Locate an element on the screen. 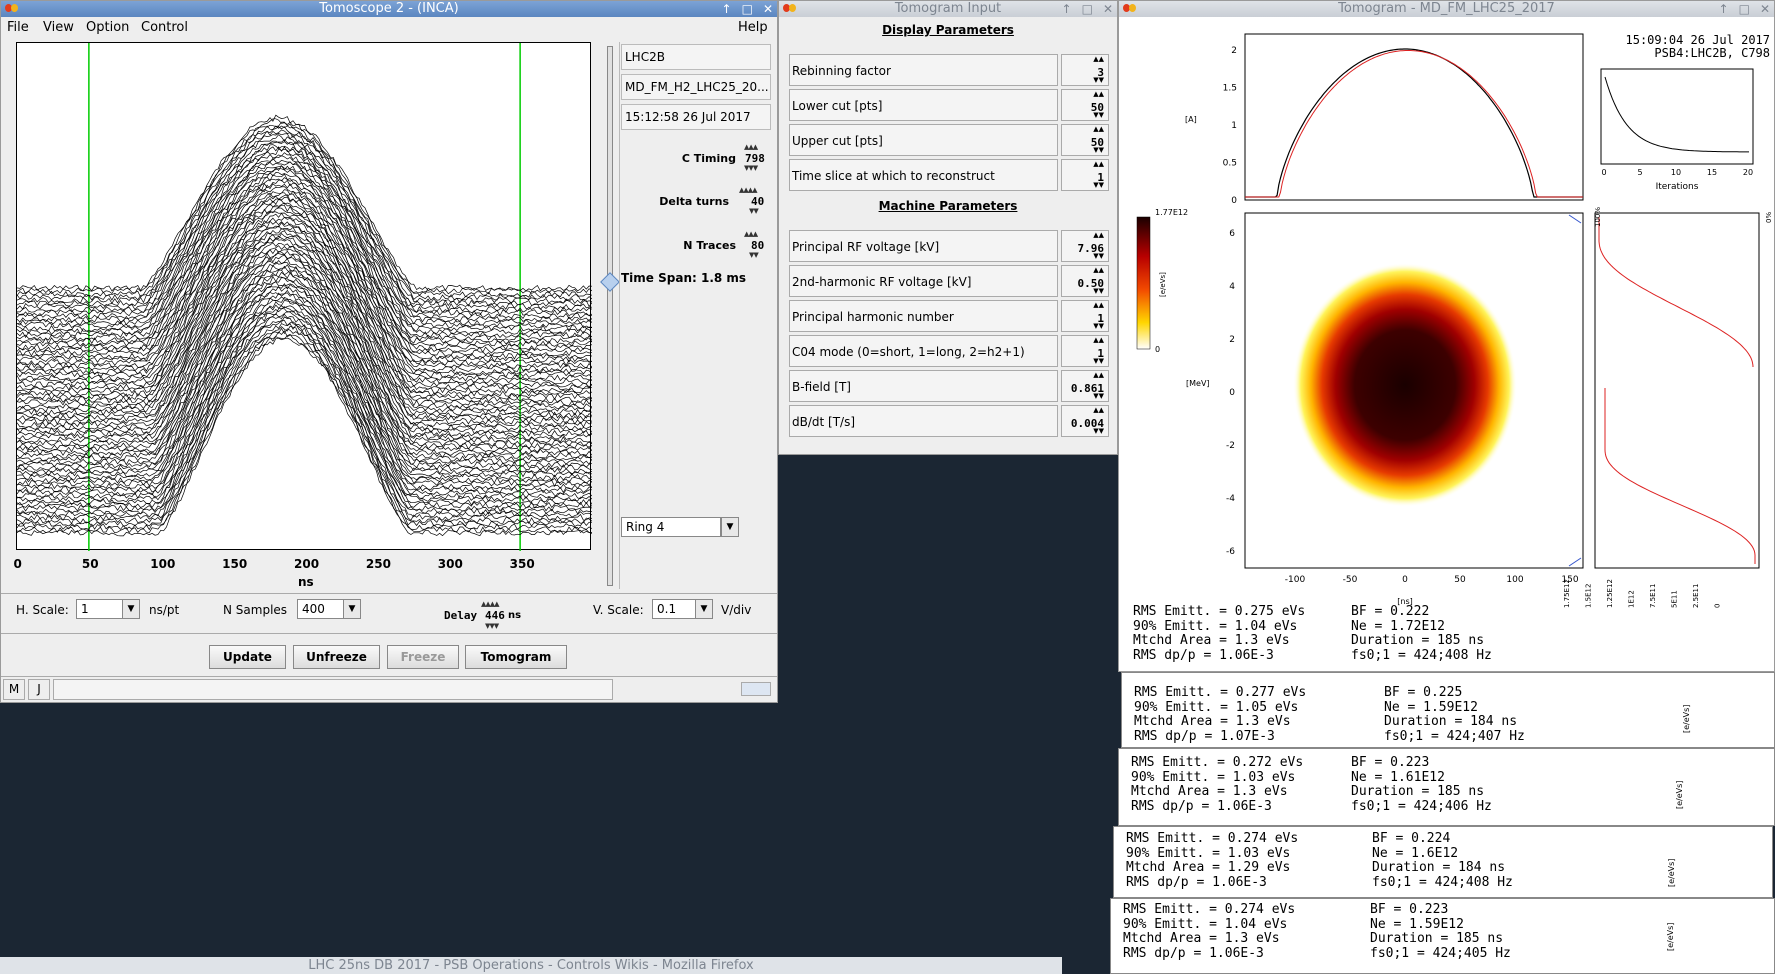  unfreeze-button: Unfreeze is located at coordinates (336, 657).